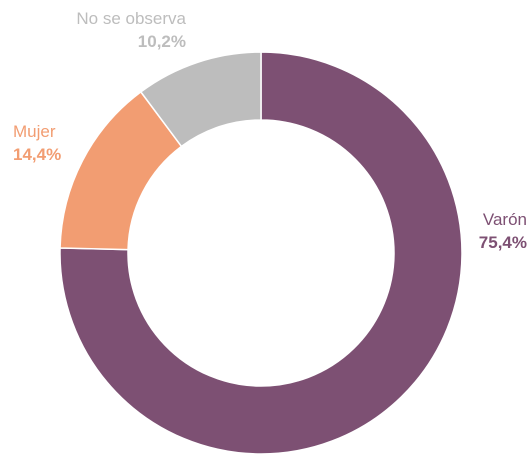 Image resolution: width=529 pixels, height=454 pixels. I want to click on slice-label-no-se-observa: No se observa, so click(131, 18).